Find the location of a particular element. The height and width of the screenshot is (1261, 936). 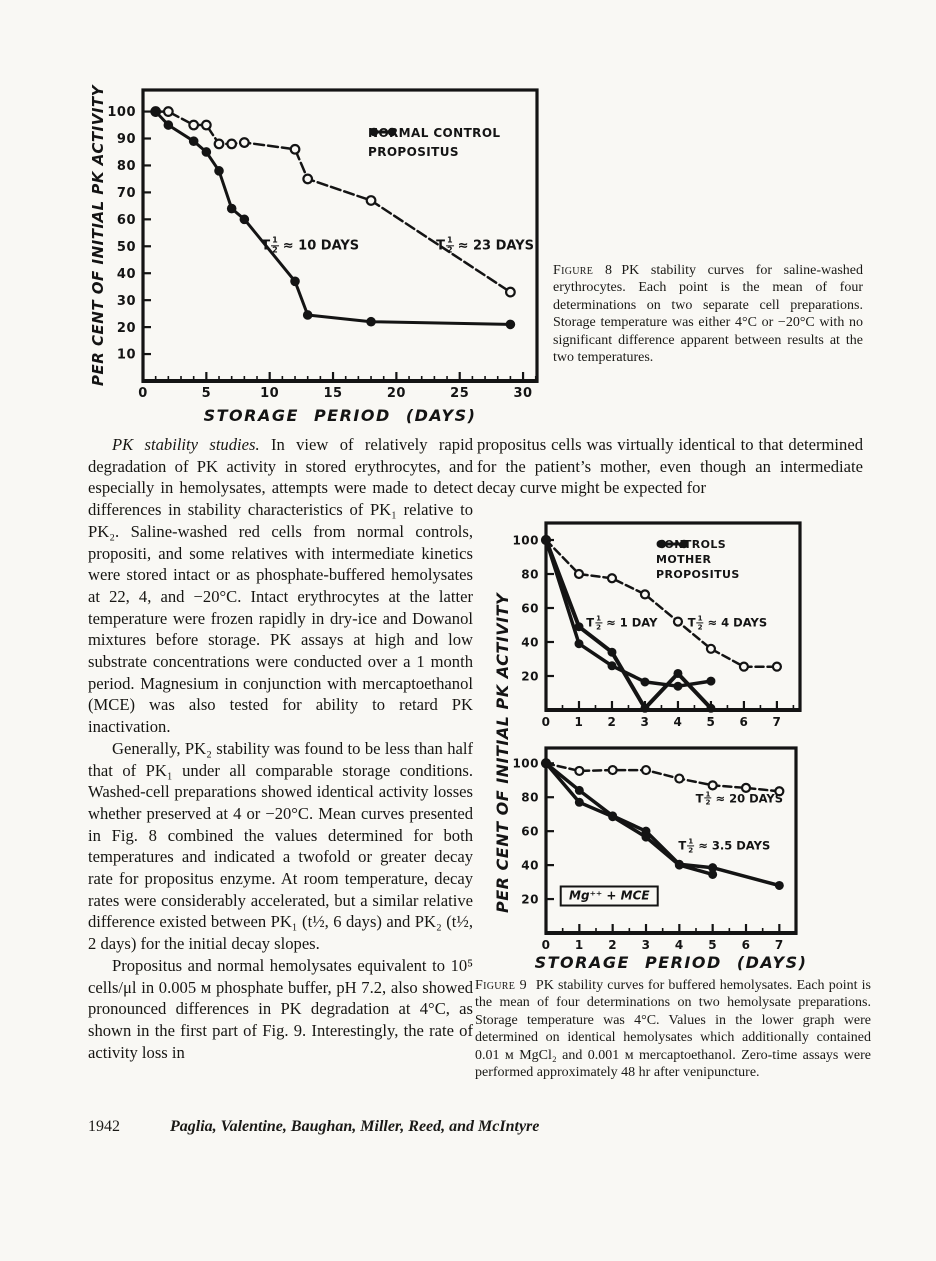

figure9-upper-plot: 0 1 2 3 4 5 6 7 20 40 60 80 100 is located at coordinates (657, 625).